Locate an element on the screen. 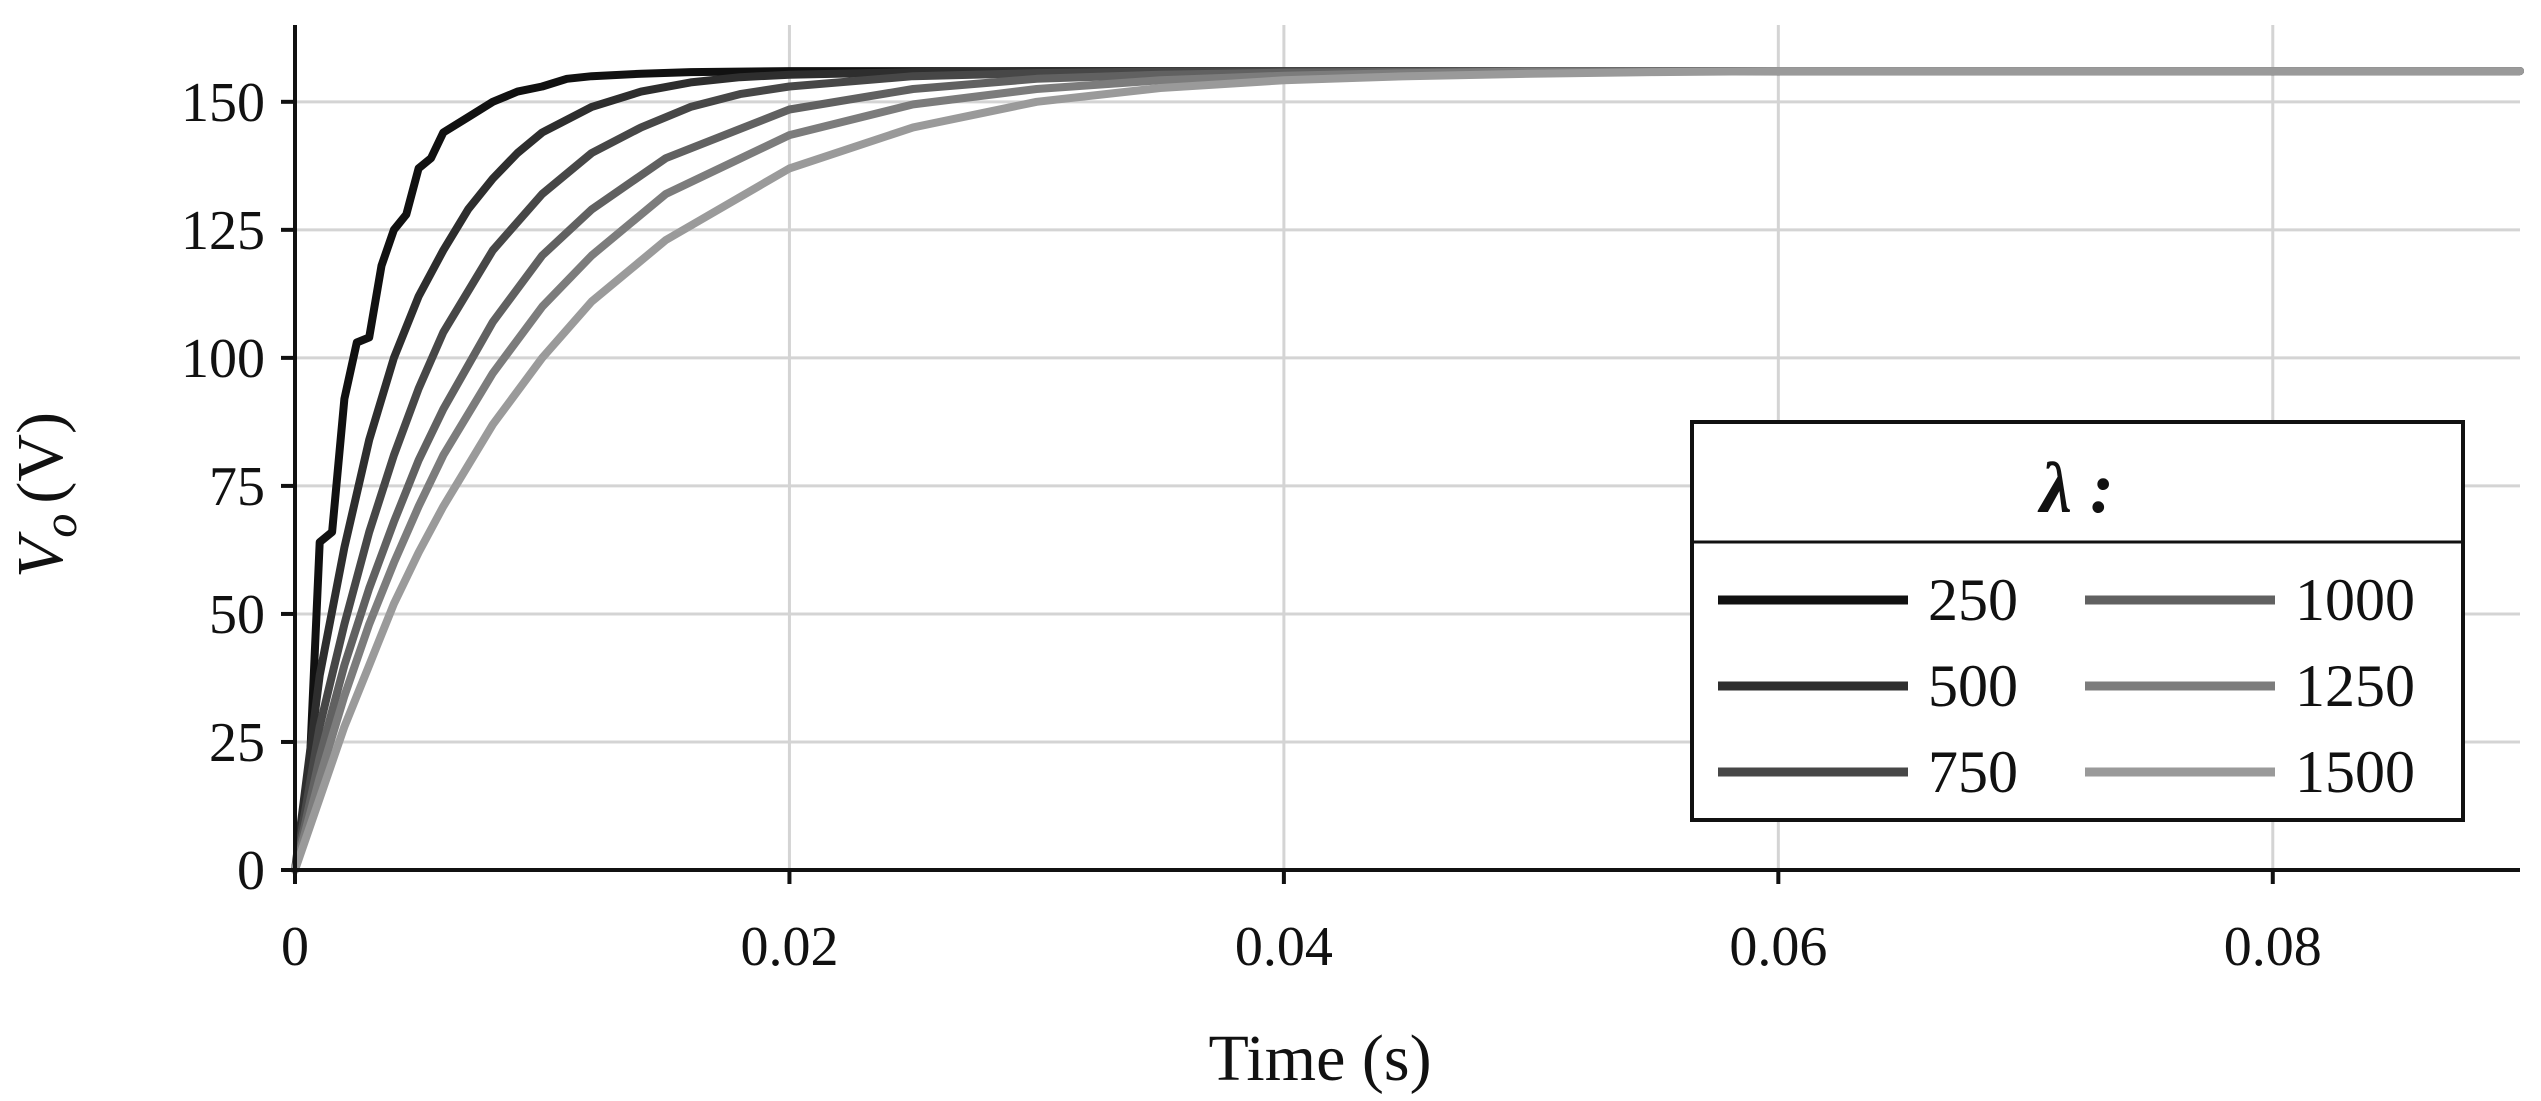  x-tick-label: 0.08 is located at coordinates (2273, 947).